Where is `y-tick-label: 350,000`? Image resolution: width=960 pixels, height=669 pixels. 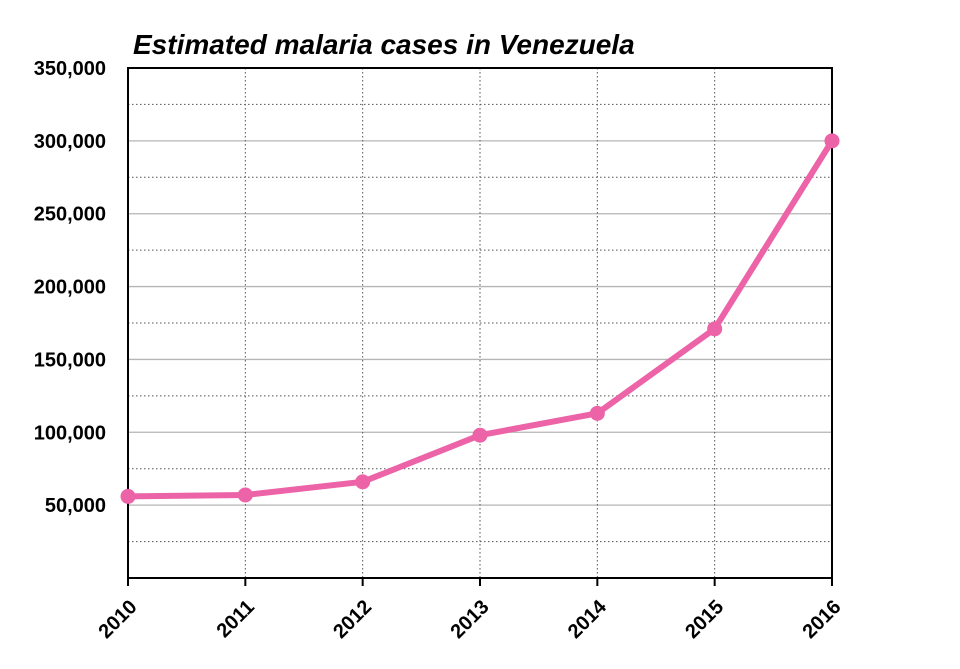 y-tick-label: 350,000 is located at coordinates (70, 69).